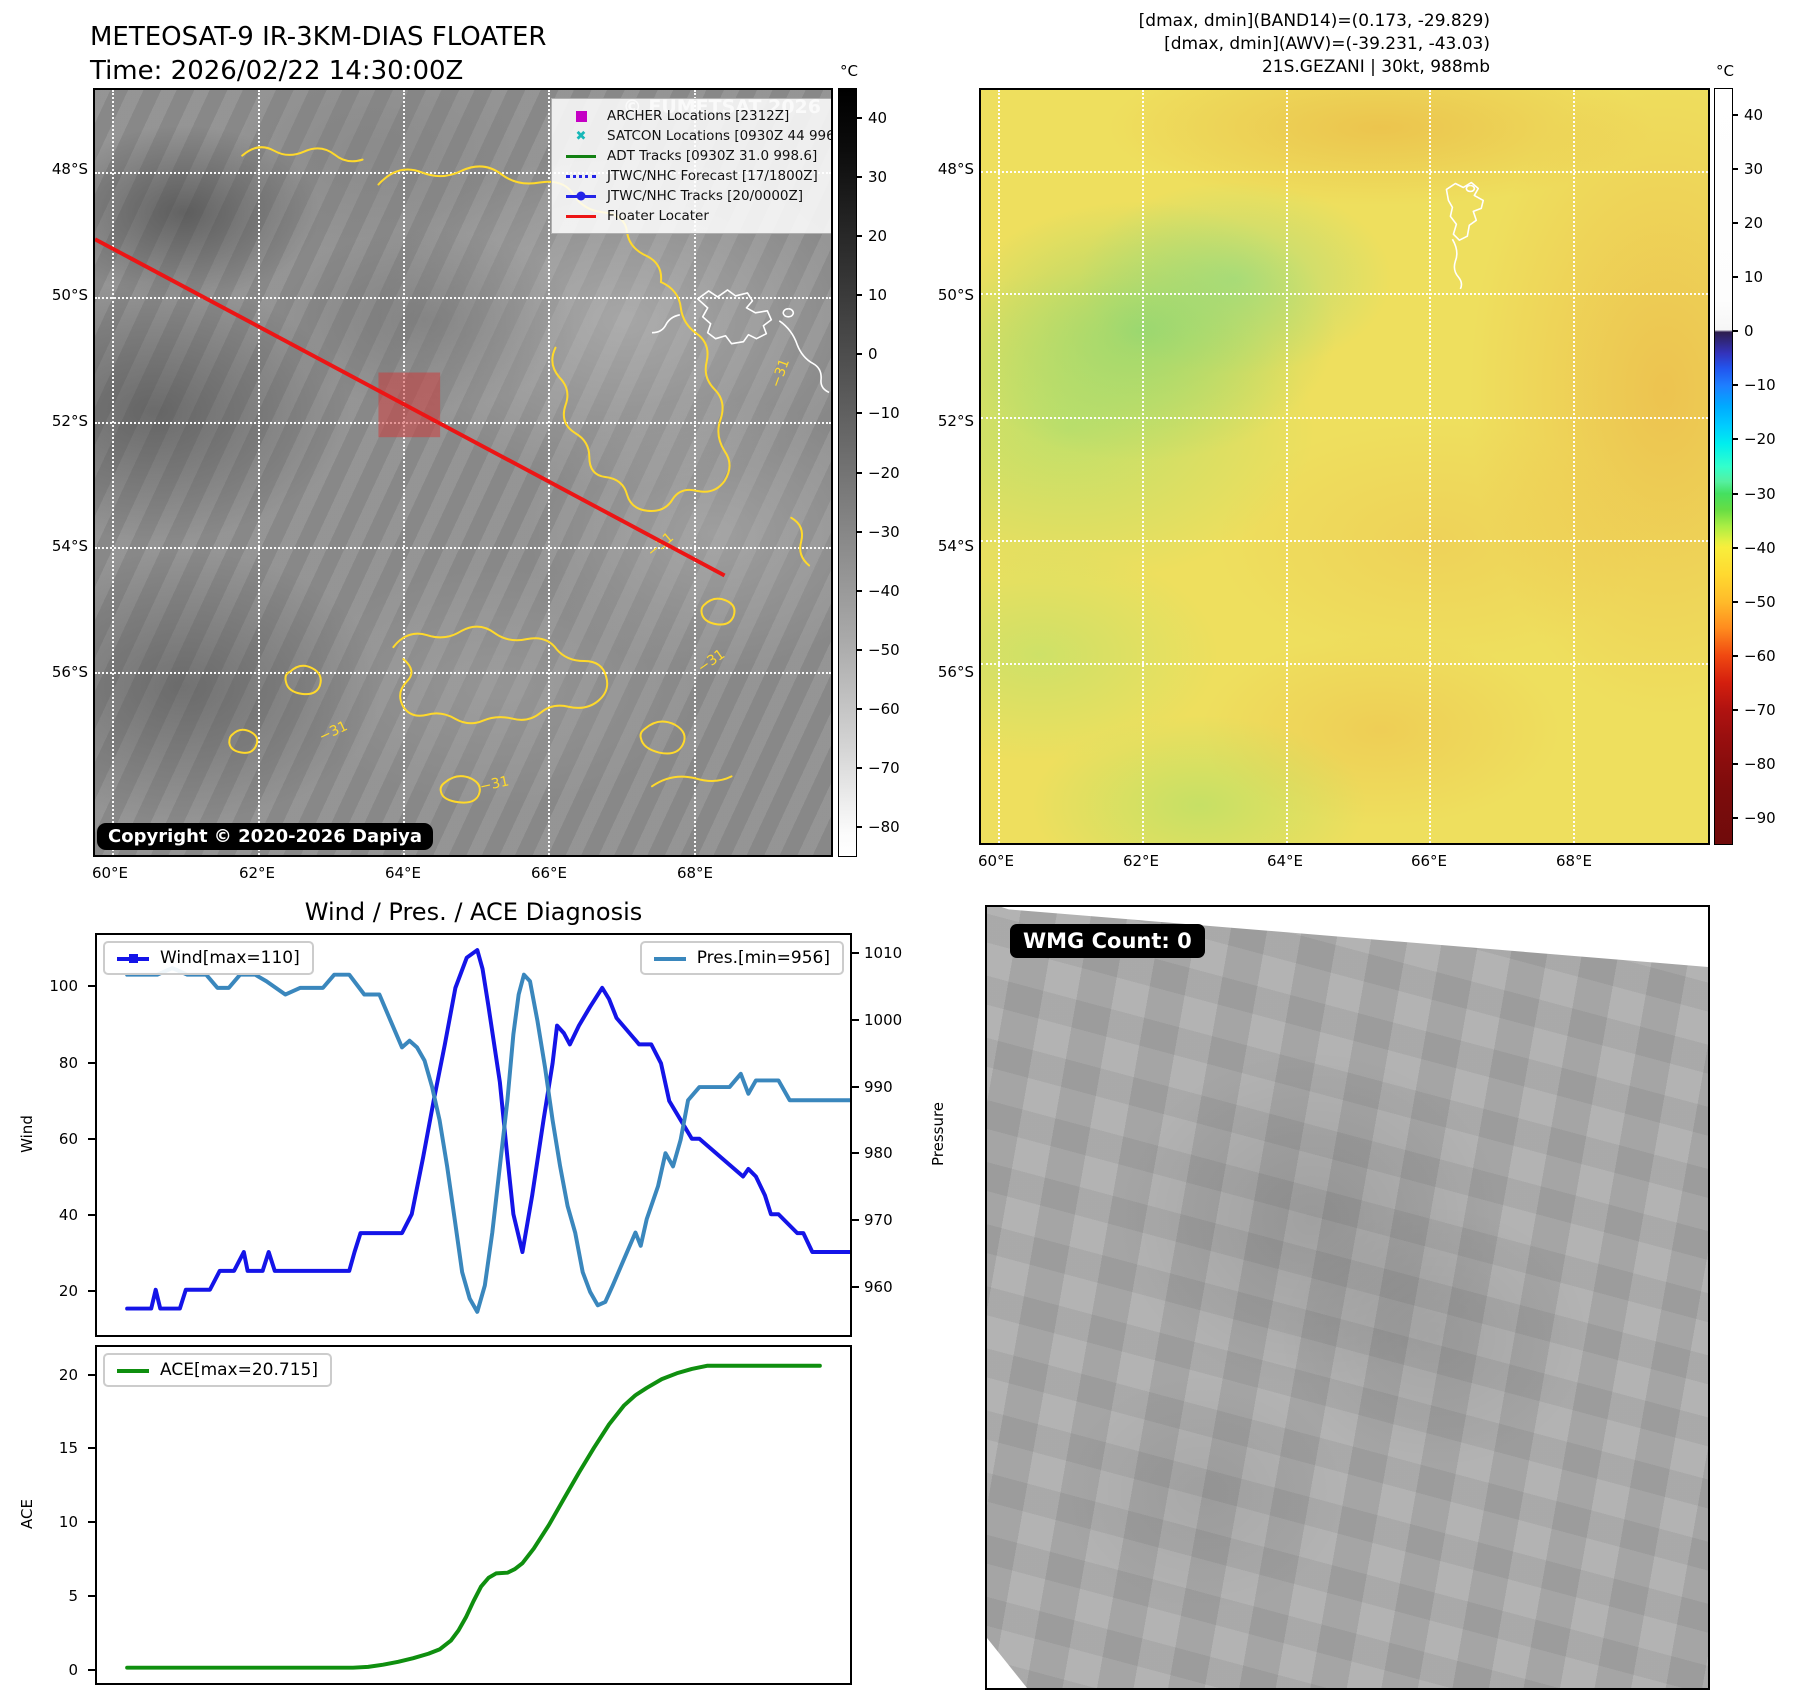 Image resolution: width=1797 pixels, height=1690 pixels. What do you see at coordinates (938, 1134) in the screenshot?
I see `pressure-axis-label: Pressure` at bounding box center [938, 1134].